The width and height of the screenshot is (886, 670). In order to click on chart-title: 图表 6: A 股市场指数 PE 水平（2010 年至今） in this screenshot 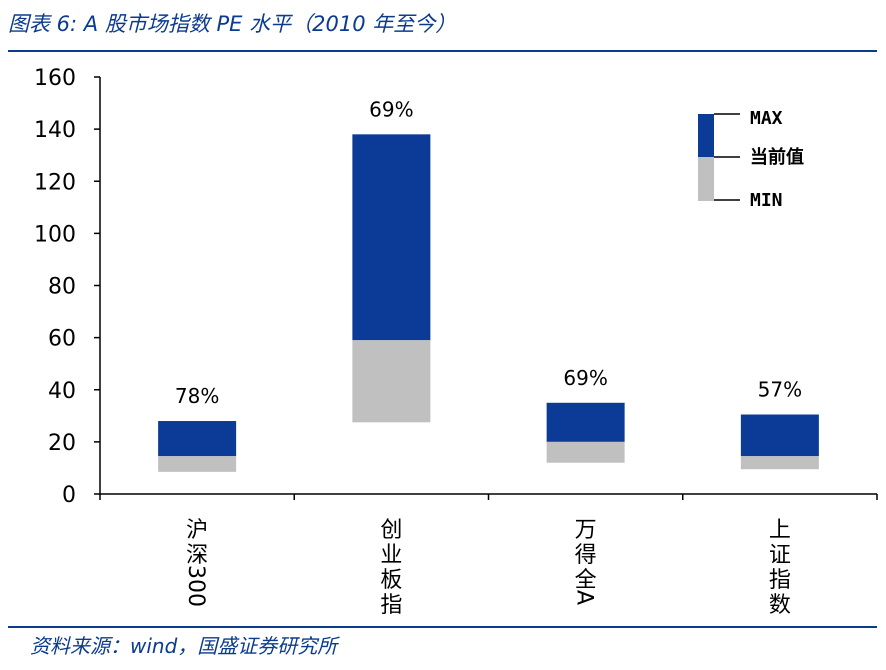, I will do `click(232, 24)`.